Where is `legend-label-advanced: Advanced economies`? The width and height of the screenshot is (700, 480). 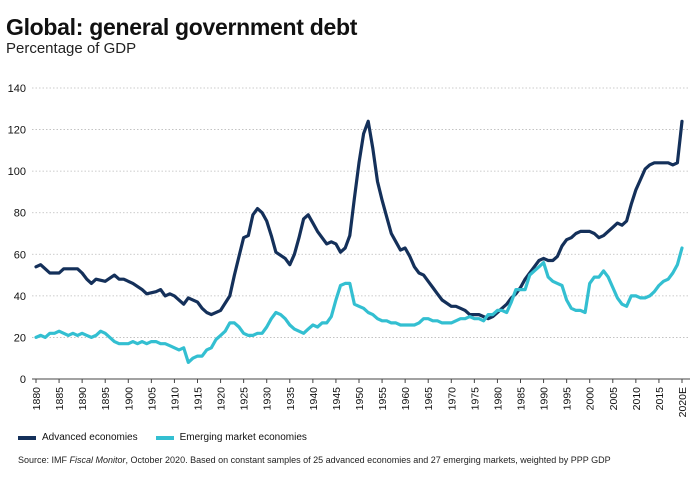 legend-label-advanced: Advanced economies is located at coordinates (90, 437).